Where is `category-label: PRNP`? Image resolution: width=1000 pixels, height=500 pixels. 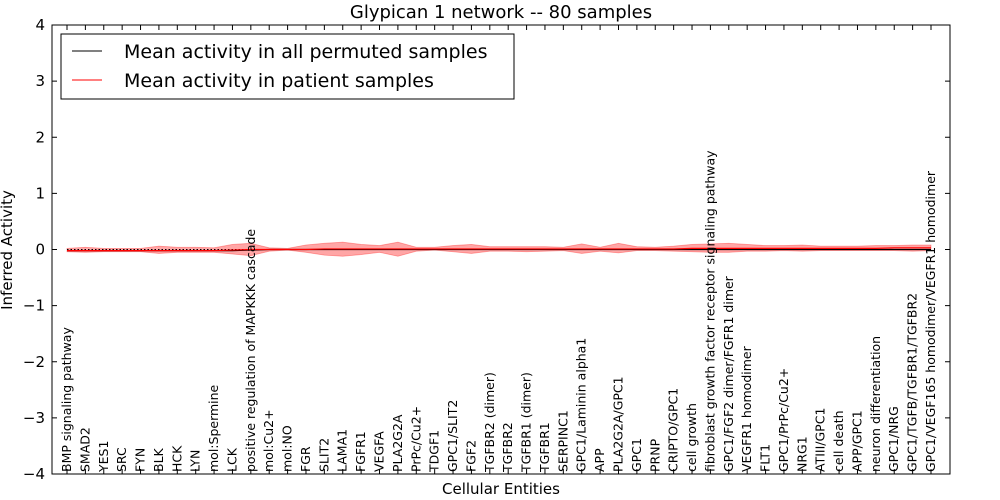 category-label: PRNP is located at coordinates (654, 455).